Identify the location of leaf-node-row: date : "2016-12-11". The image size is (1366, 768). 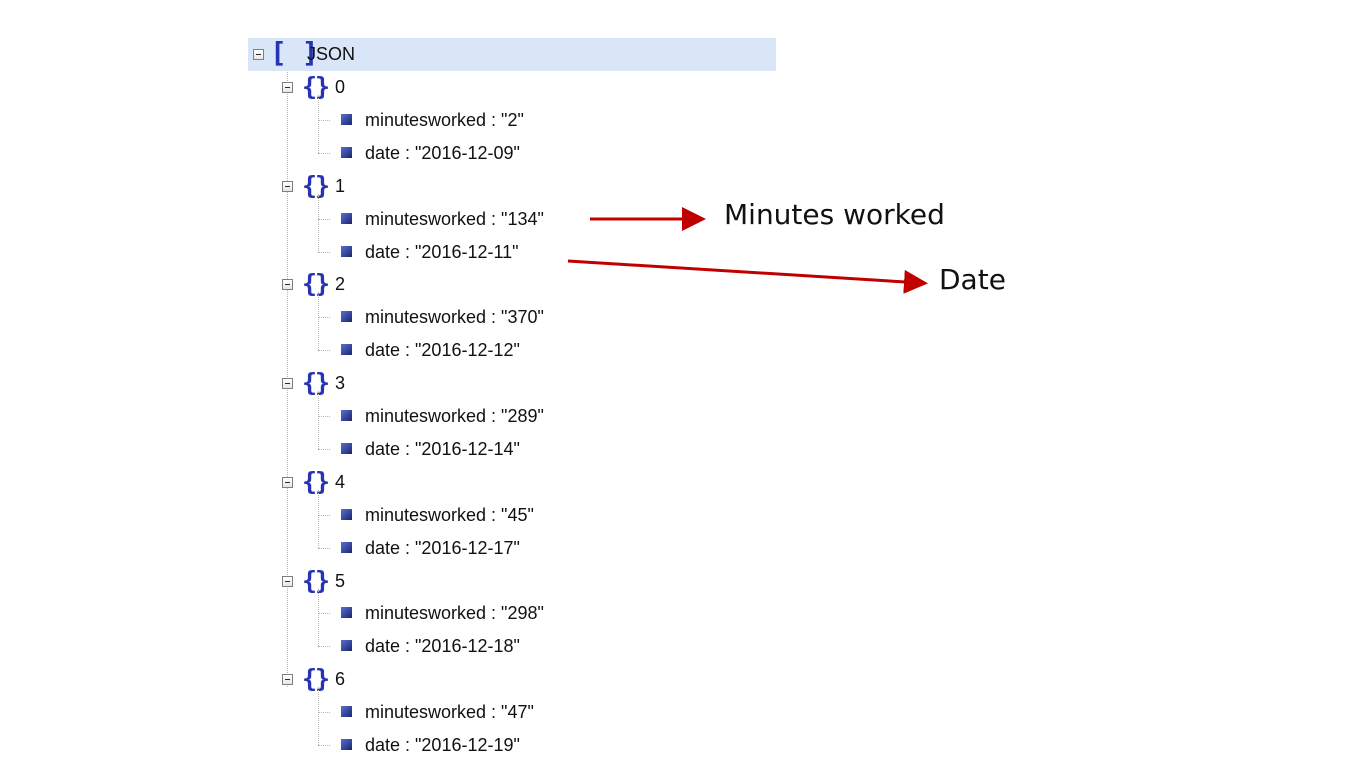
(458, 251).